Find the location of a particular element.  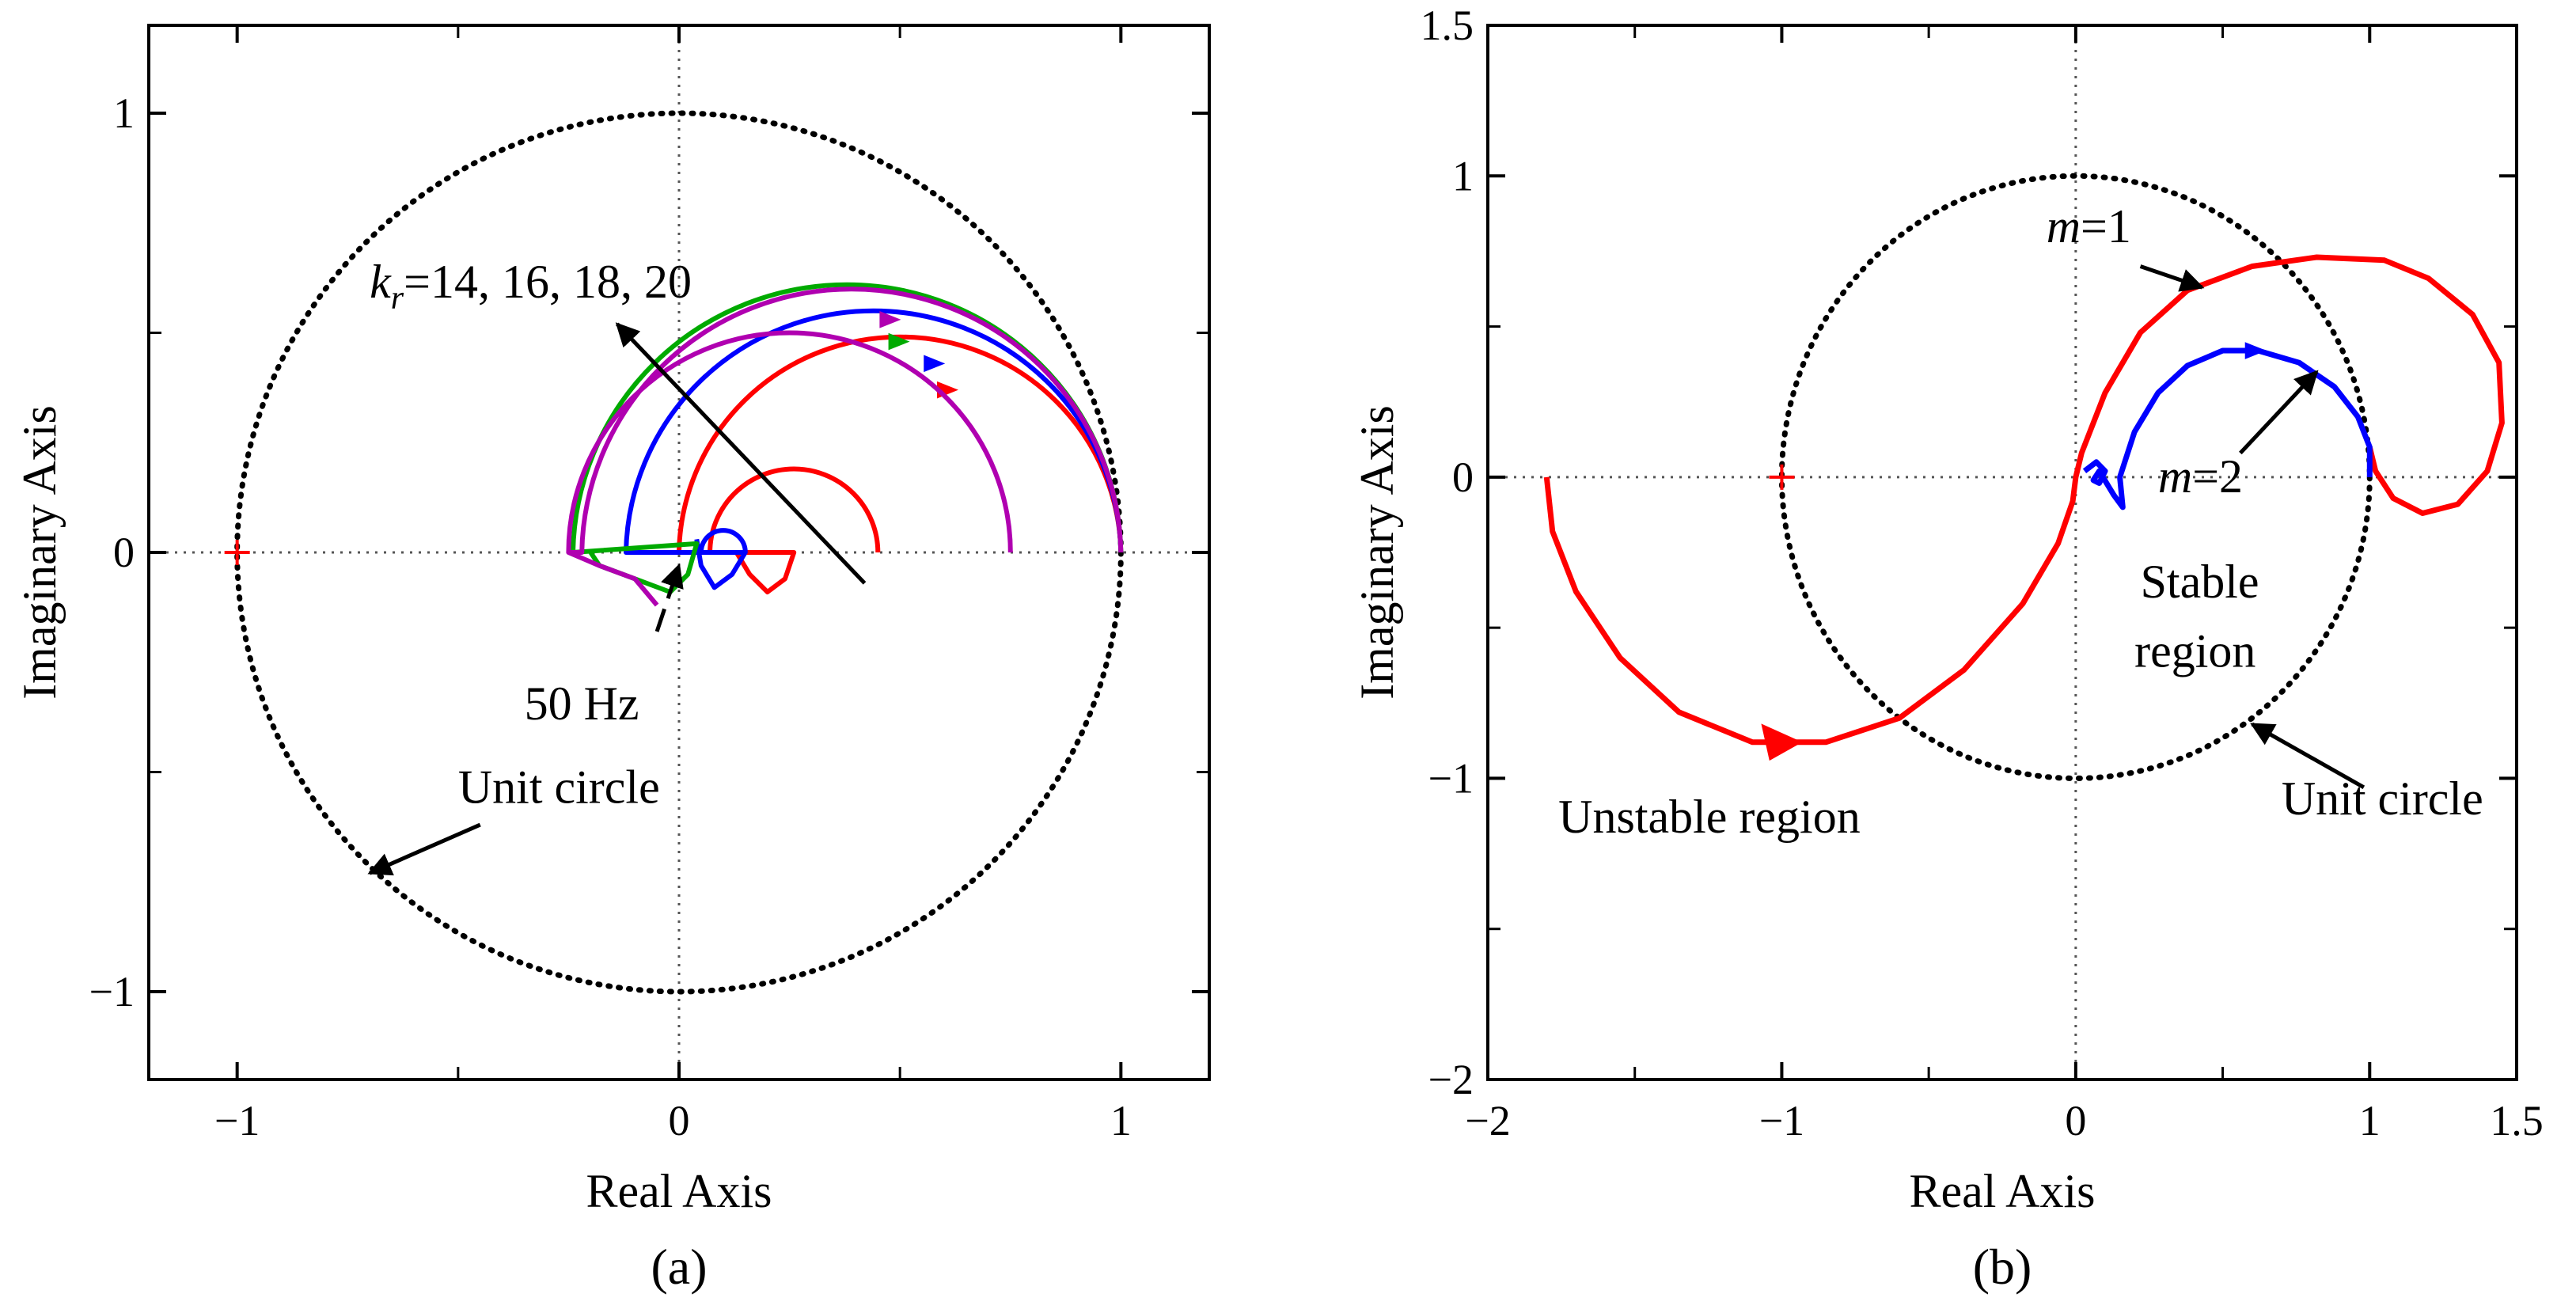

annotation-label: Unstable region is located at coordinates (1709, 817).